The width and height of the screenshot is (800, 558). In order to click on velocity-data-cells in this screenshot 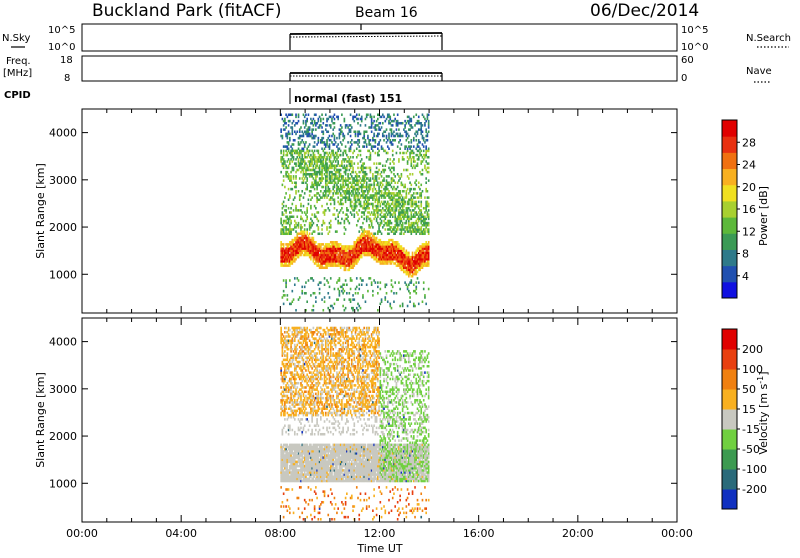, I will do `click(354, 424)`.